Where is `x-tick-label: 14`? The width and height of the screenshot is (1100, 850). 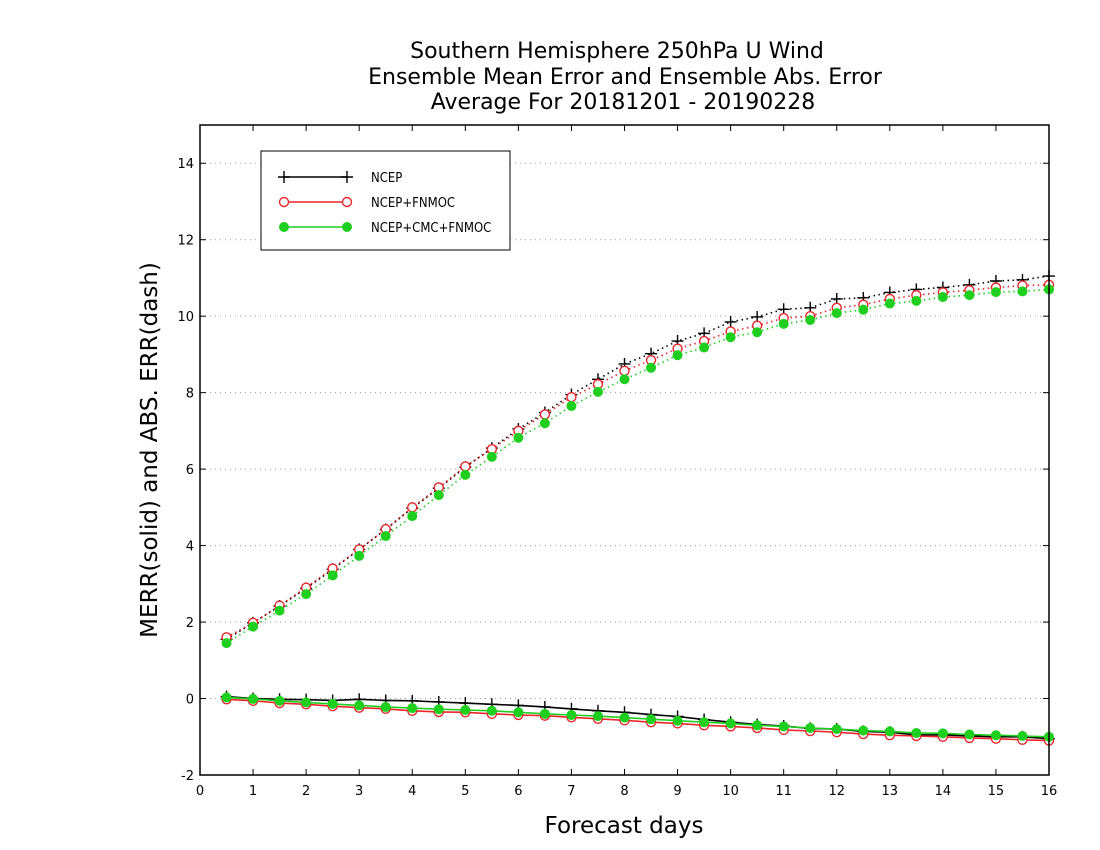 x-tick-label: 14 is located at coordinates (943, 791).